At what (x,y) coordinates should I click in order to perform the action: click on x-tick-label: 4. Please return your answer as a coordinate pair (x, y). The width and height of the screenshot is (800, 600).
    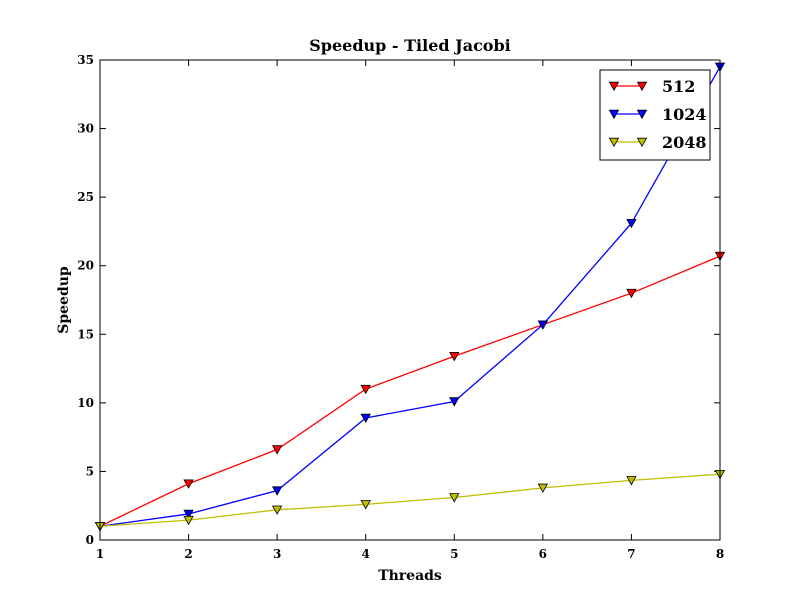
    Looking at the image, I should click on (366, 554).